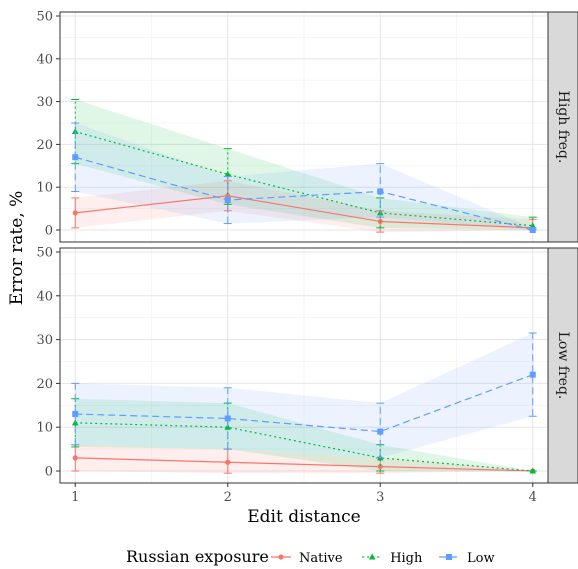  I want to click on legend-label: Native, so click(321, 558).